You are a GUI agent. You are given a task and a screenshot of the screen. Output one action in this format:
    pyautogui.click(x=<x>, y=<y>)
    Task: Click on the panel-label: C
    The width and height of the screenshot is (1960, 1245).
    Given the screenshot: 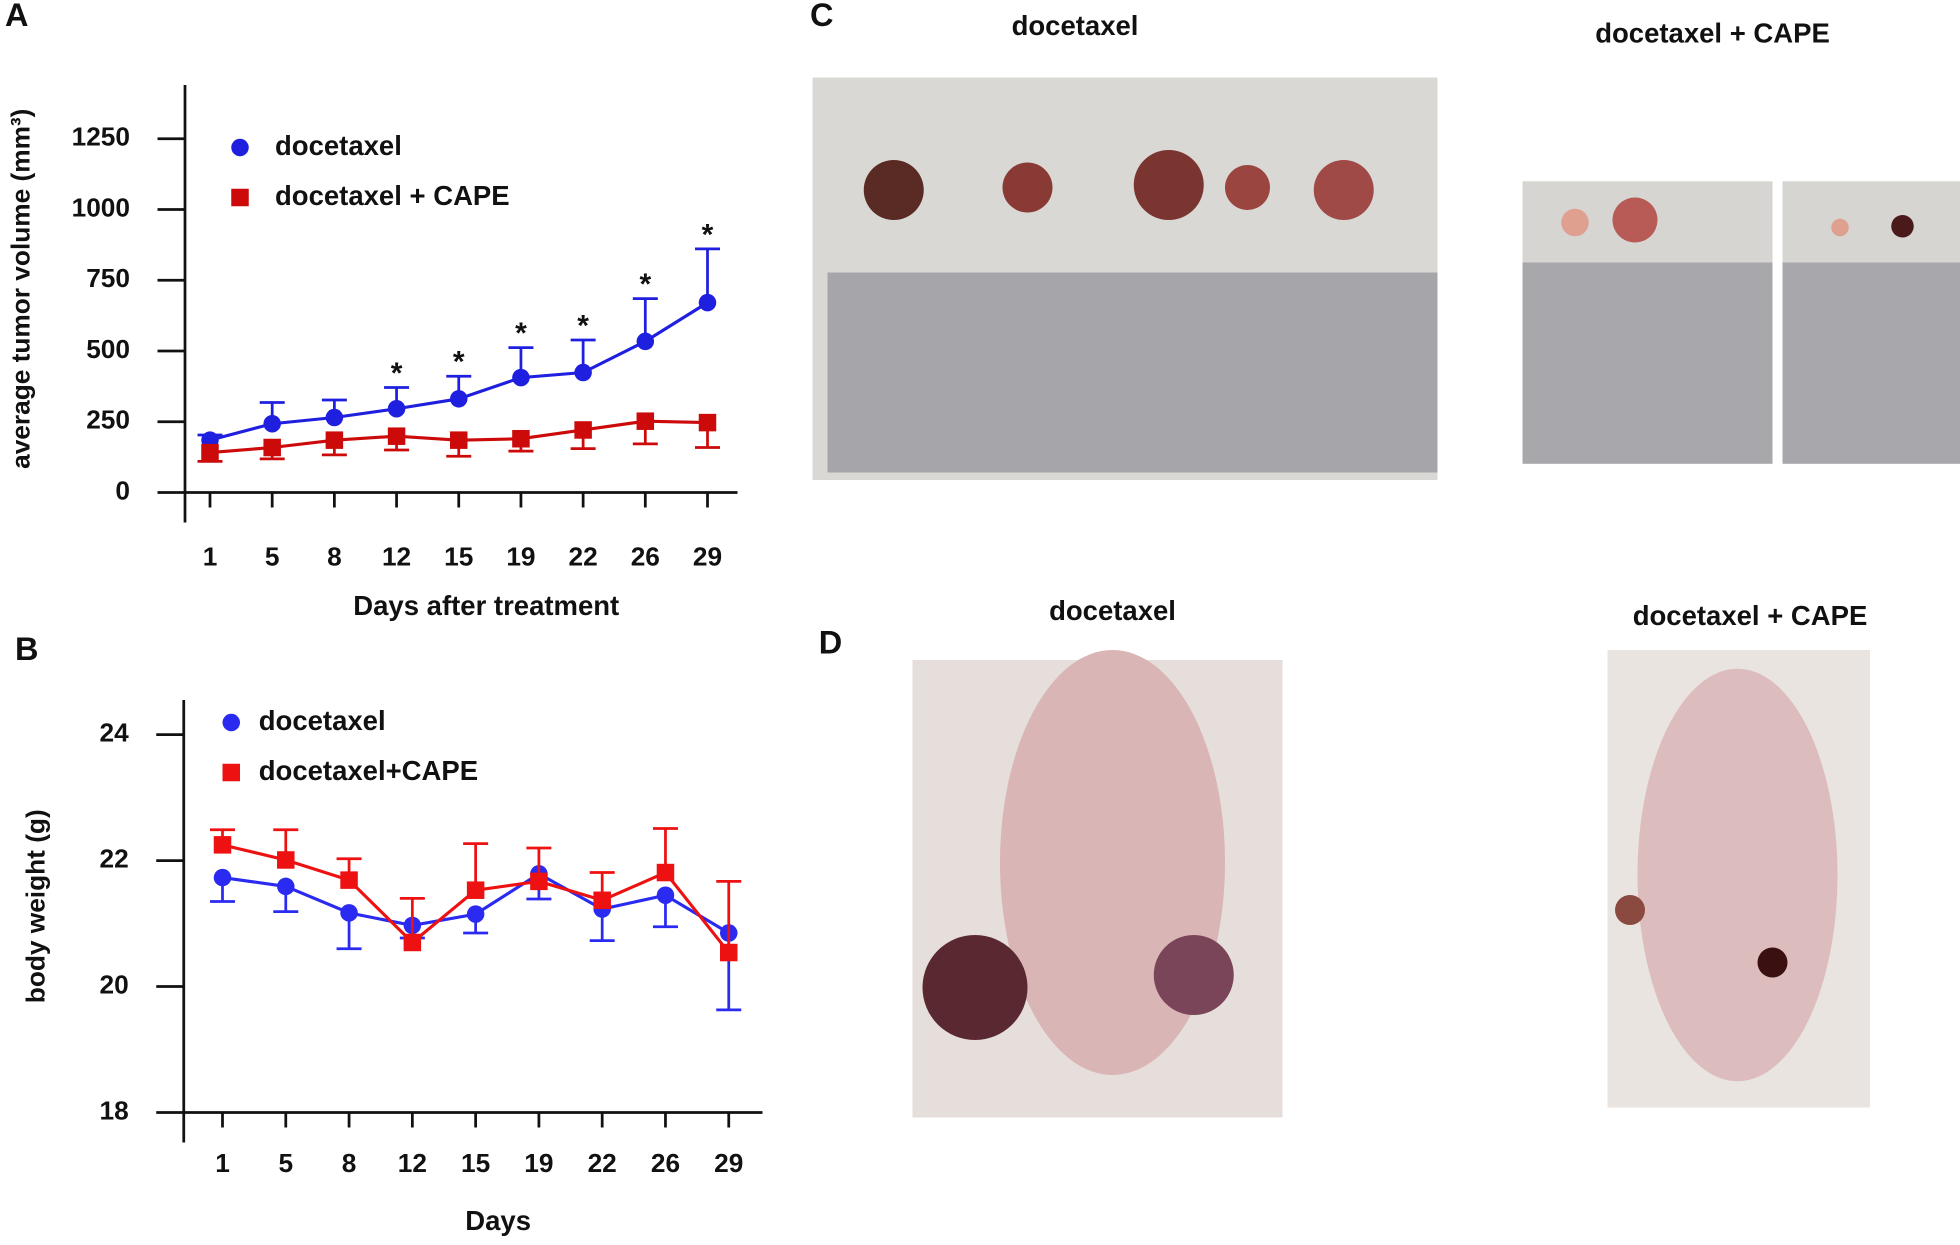 What is the action you would take?
    pyautogui.click(x=821, y=16)
    